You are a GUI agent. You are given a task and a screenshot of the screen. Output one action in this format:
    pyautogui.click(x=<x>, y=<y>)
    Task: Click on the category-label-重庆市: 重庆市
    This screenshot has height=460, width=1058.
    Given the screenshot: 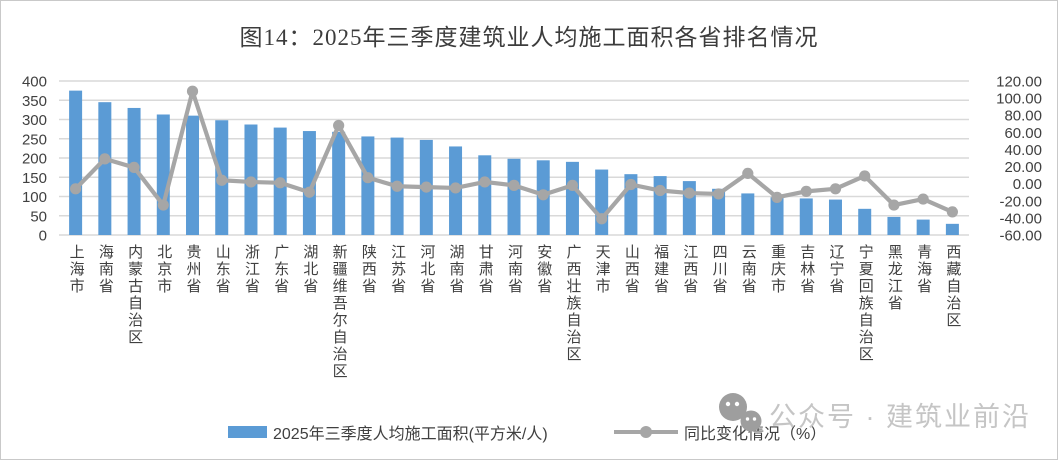 What is the action you would take?
    pyautogui.click(x=778, y=269)
    